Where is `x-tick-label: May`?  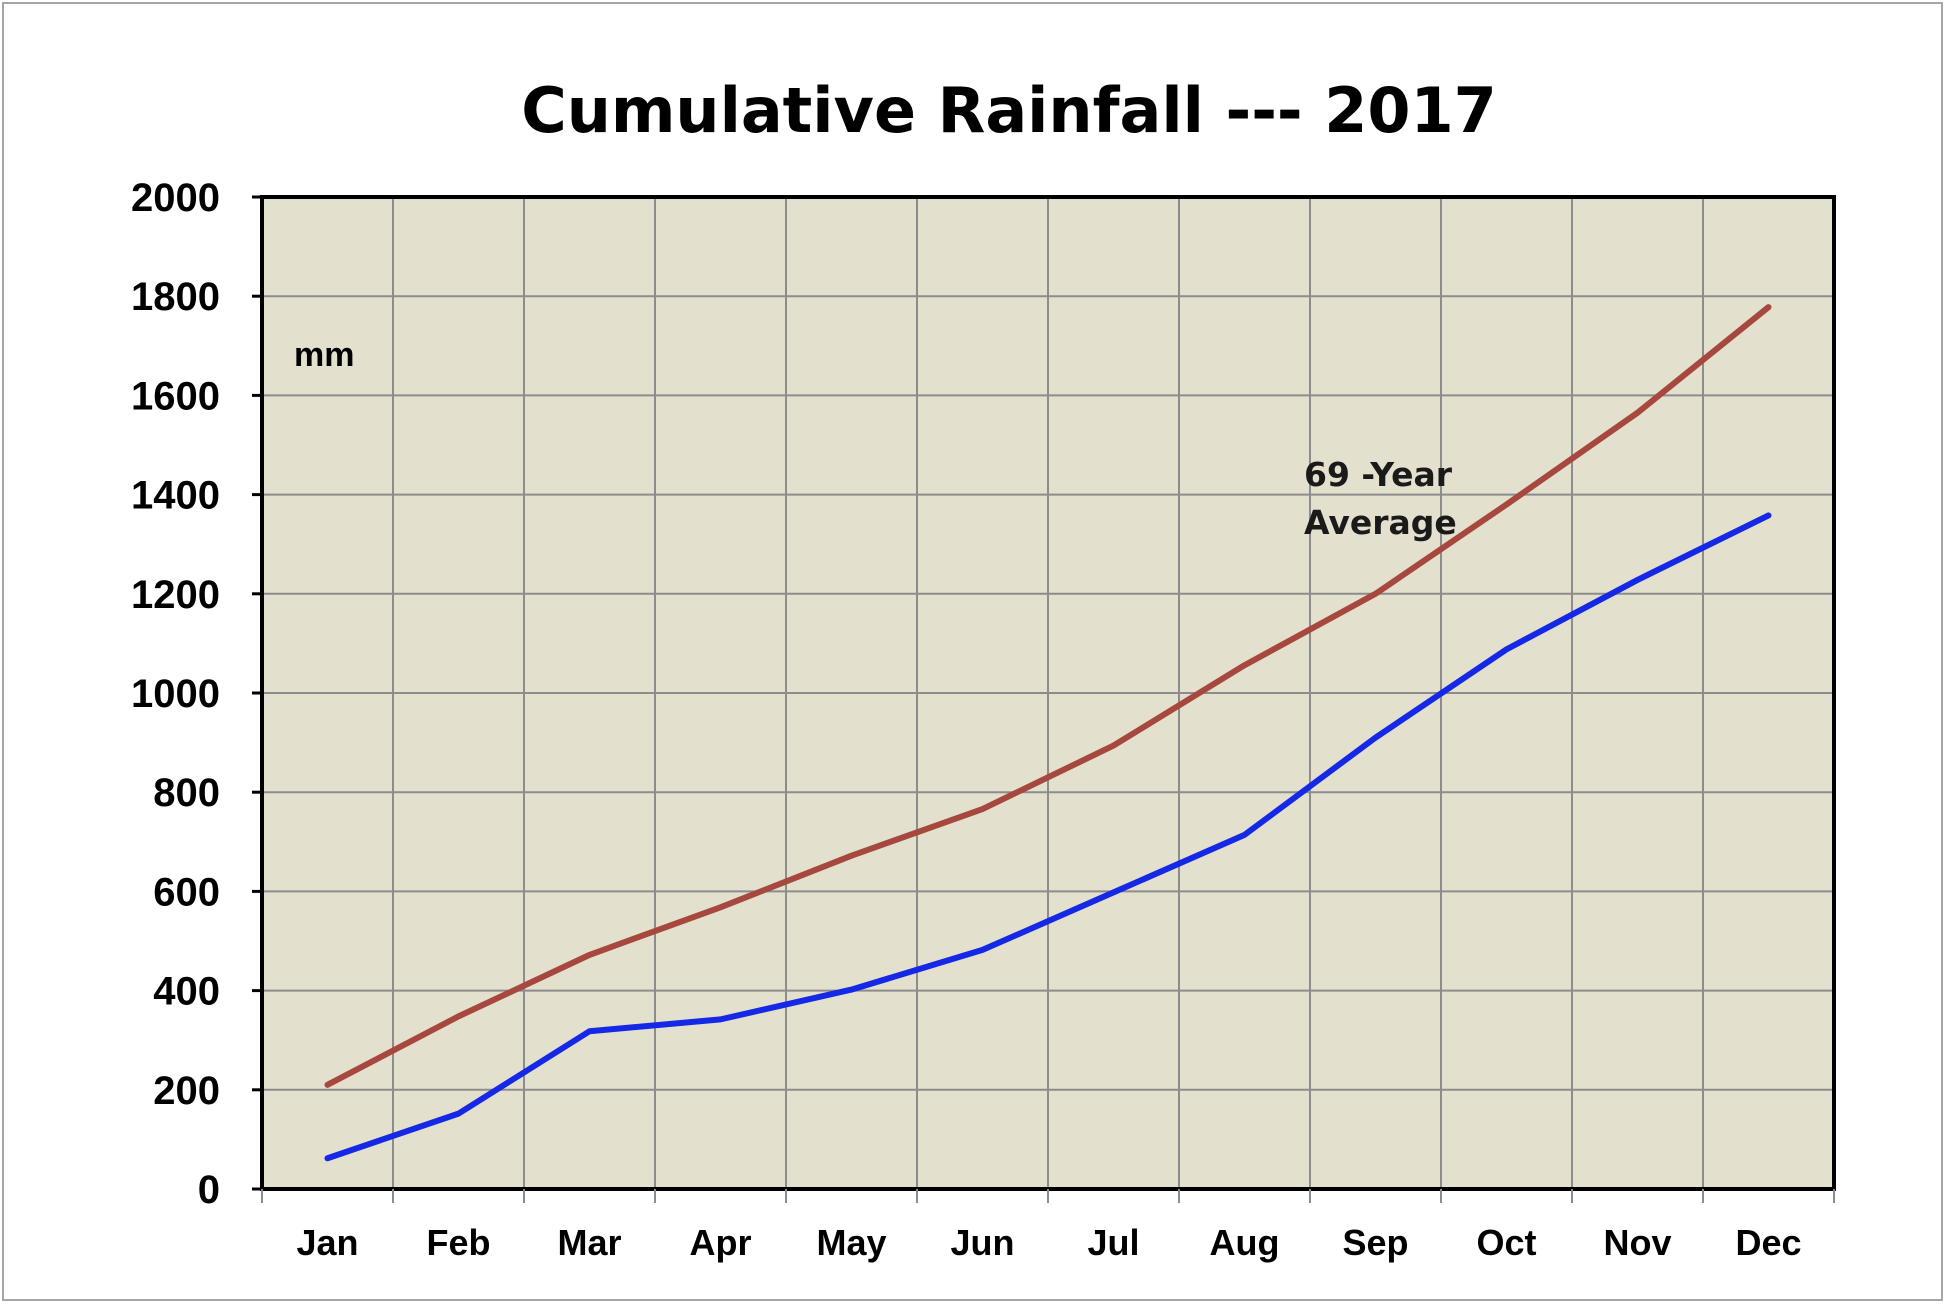 x-tick-label: May is located at coordinates (851, 1242).